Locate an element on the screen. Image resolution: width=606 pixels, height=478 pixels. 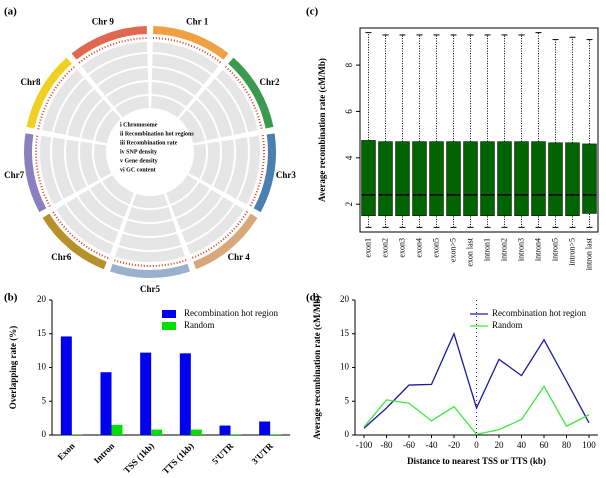
x-tick-label: 3'UTR is located at coordinates (263, 453).